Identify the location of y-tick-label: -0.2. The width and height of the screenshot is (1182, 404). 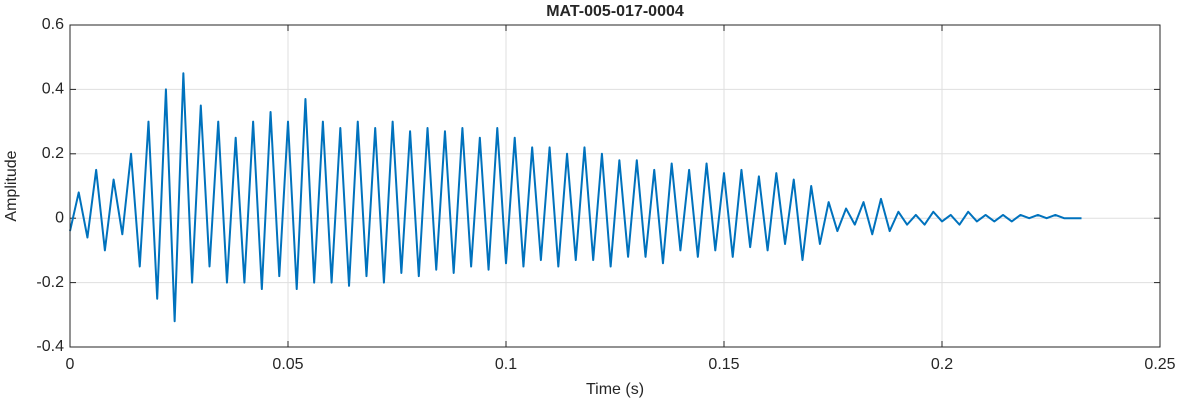
(50, 282).